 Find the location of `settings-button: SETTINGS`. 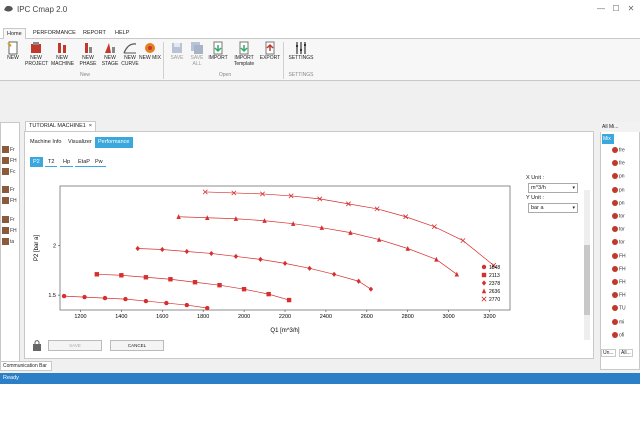

settings-button: SETTINGS is located at coordinates (301, 51).